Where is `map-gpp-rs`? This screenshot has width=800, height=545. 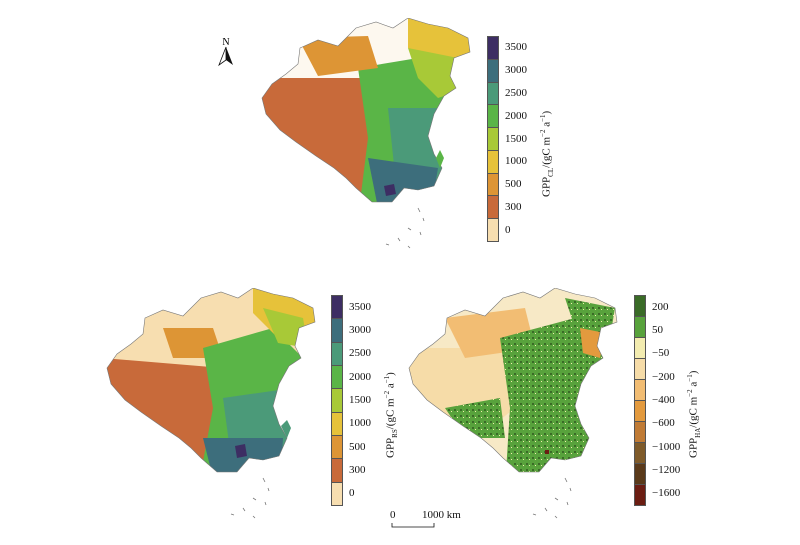
map-gpp-rs is located at coordinates (211, 403).